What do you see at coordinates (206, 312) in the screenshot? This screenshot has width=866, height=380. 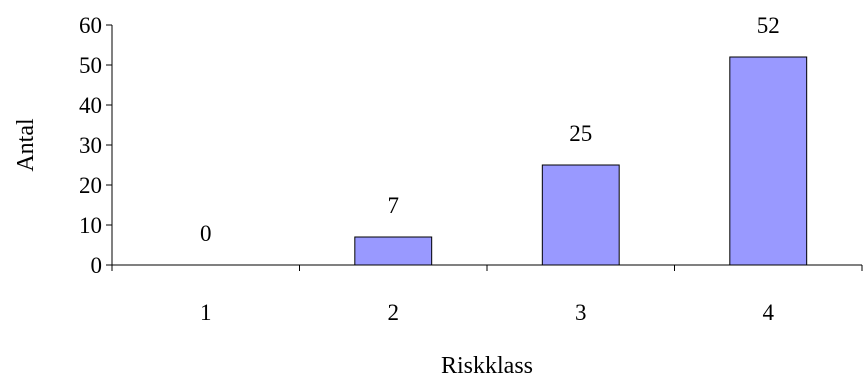 I see `x-tick-label: 1` at bounding box center [206, 312].